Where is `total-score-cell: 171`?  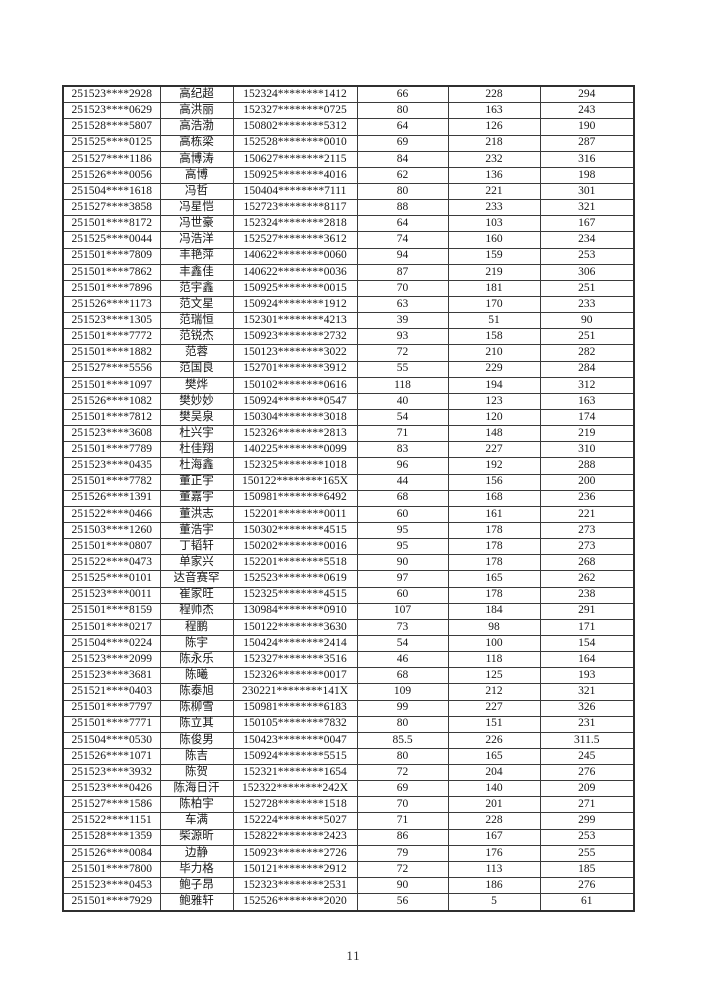
total-score-cell: 171 is located at coordinates (587, 627).